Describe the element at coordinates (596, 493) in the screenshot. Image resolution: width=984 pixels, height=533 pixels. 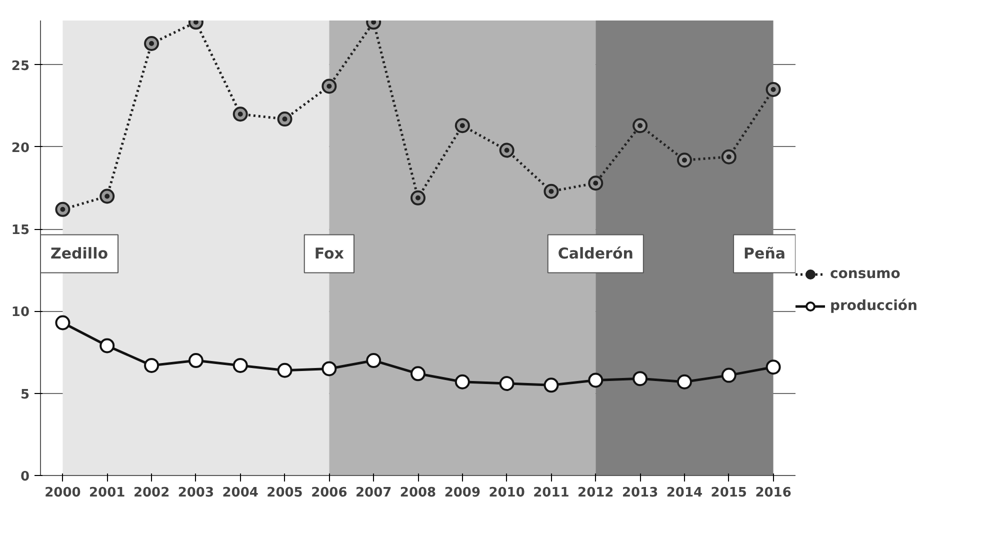
I see `x-tick-label: 2012` at that location.